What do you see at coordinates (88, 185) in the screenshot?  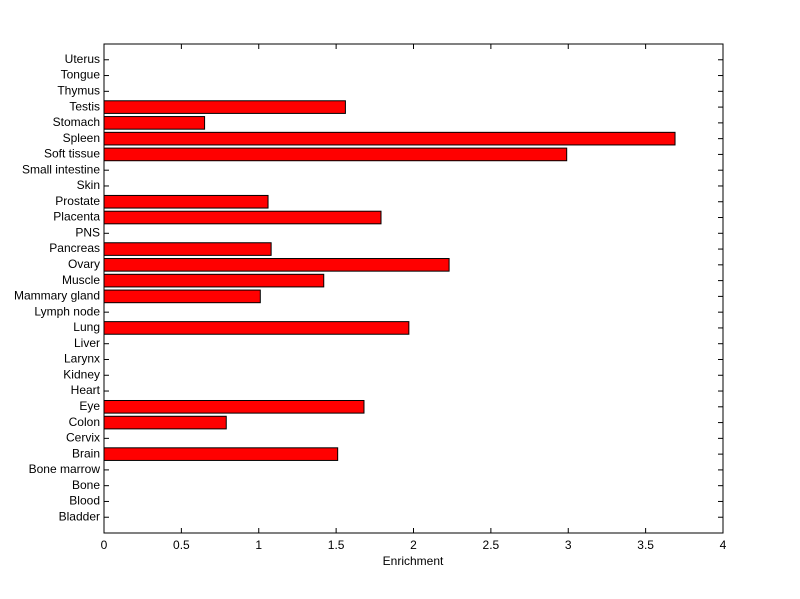 I see `y-tick-label: Skin` at bounding box center [88, 185].